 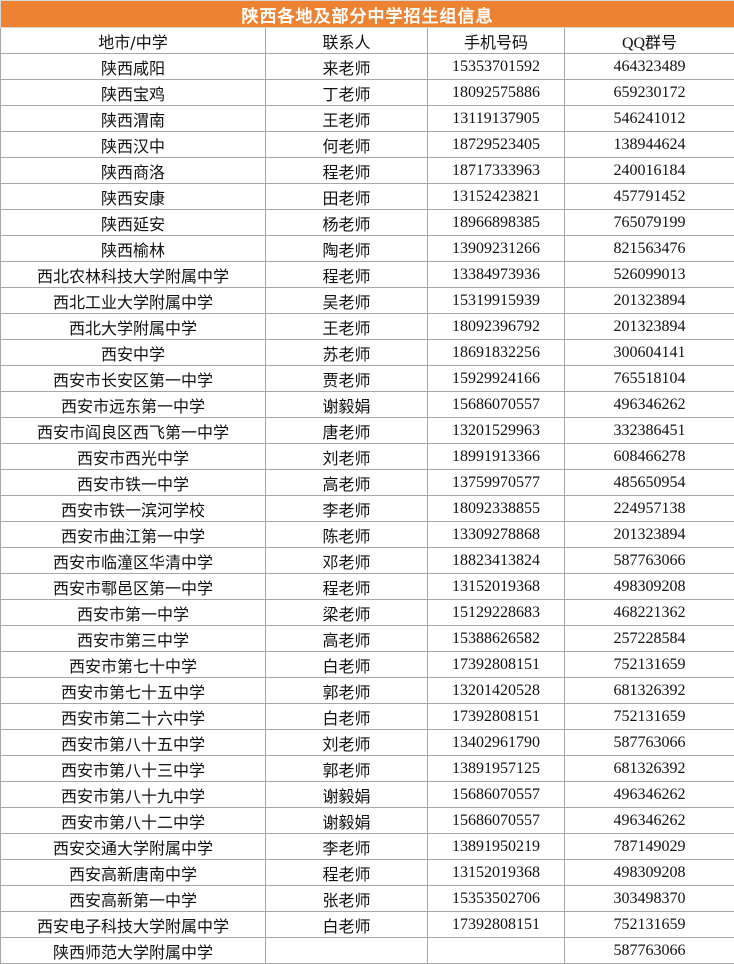 What do you see at coordinates (133, 769) in the screenshot?
I see `region-cell: 西安市第八十三中学` at bounding box center [133, 769].